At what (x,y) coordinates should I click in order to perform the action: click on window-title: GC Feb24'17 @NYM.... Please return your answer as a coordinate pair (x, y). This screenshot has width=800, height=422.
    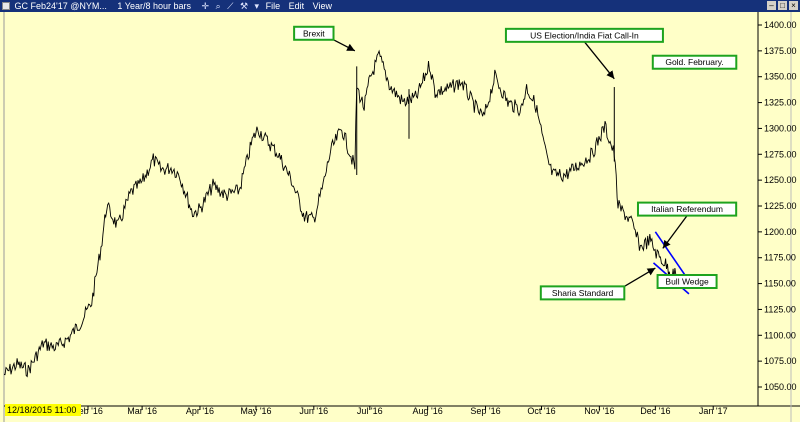
    Looking at the image, I should click on (60, 6).